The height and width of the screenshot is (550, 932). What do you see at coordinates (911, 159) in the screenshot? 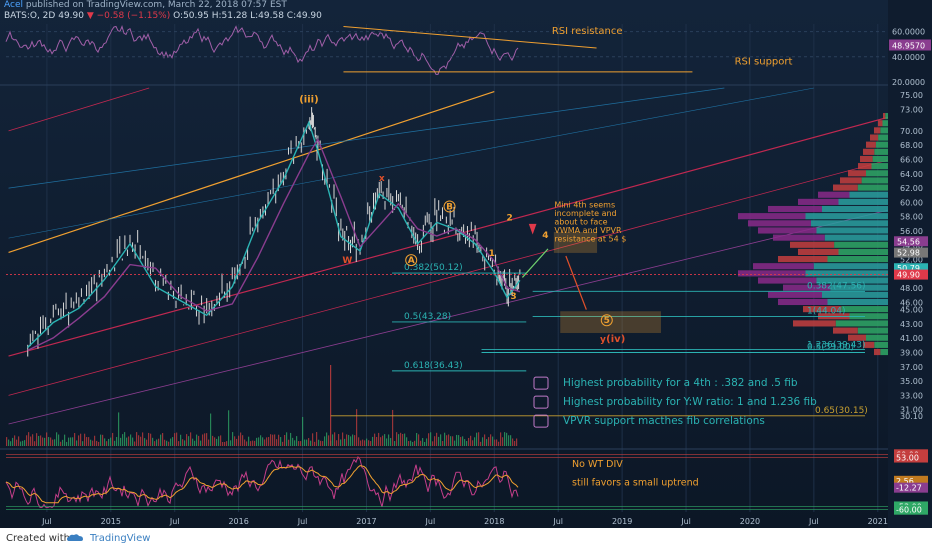
I see `price-tick-label: 66.00` at bounding box center [911, 159].